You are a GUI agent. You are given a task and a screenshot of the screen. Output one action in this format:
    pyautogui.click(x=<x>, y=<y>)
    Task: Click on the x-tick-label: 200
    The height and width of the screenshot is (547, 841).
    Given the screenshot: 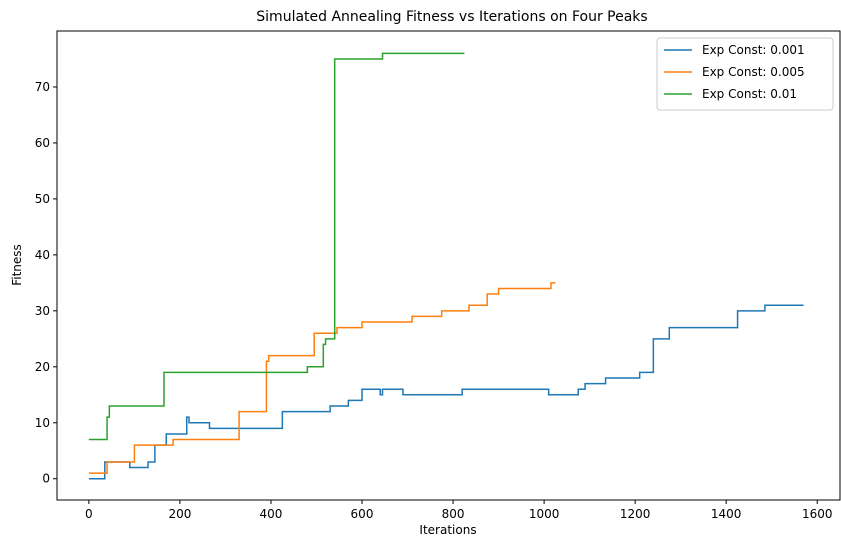 What is the action you would take?
    pyautogui.click(x=179, y=514)
    